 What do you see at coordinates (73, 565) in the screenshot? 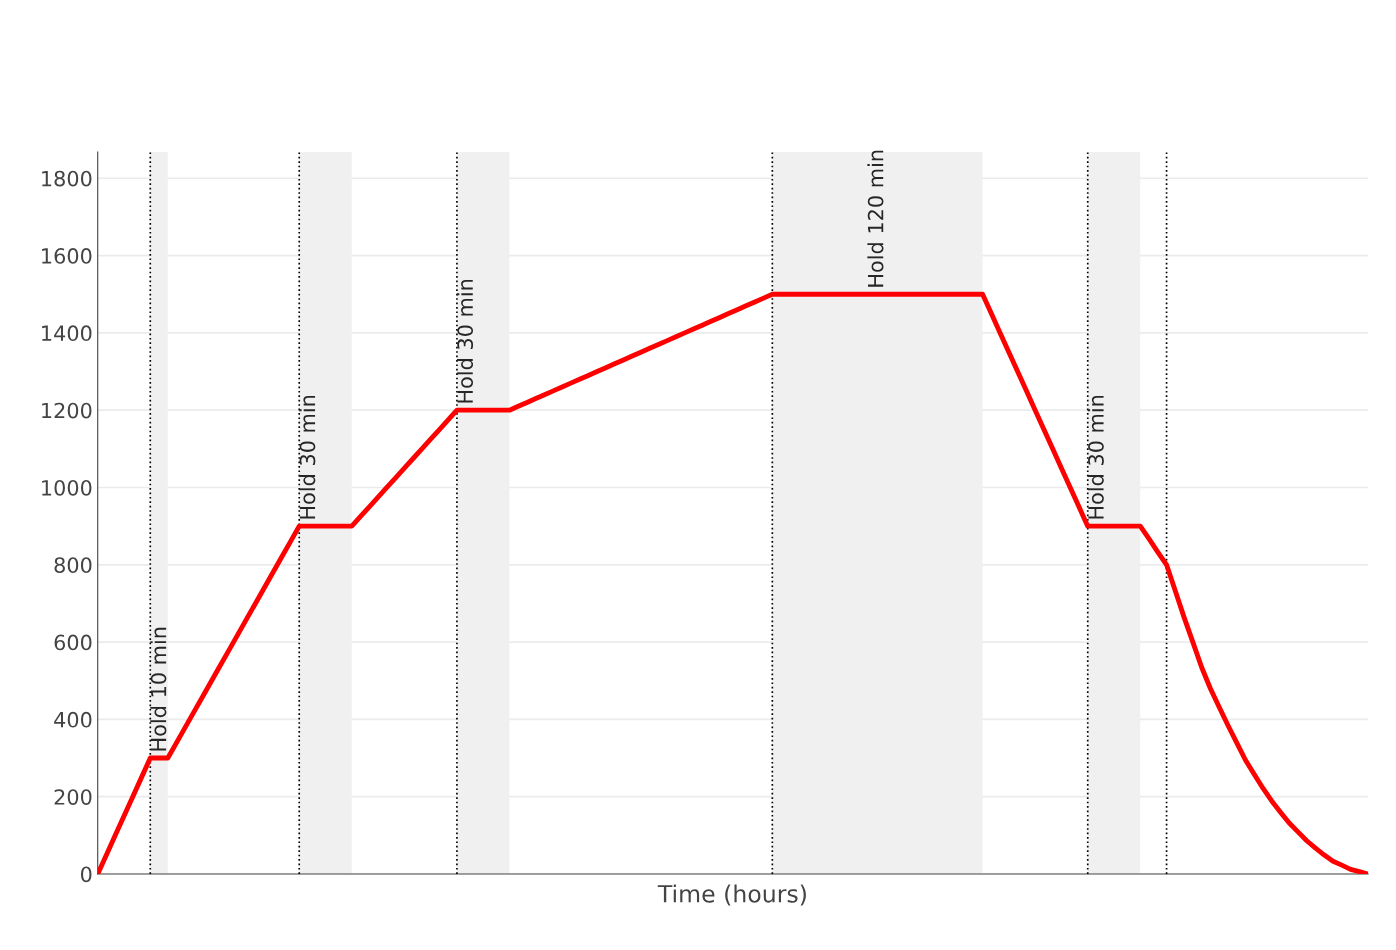
I see `y-tick-label: 800` at bounding box center [73, 565].